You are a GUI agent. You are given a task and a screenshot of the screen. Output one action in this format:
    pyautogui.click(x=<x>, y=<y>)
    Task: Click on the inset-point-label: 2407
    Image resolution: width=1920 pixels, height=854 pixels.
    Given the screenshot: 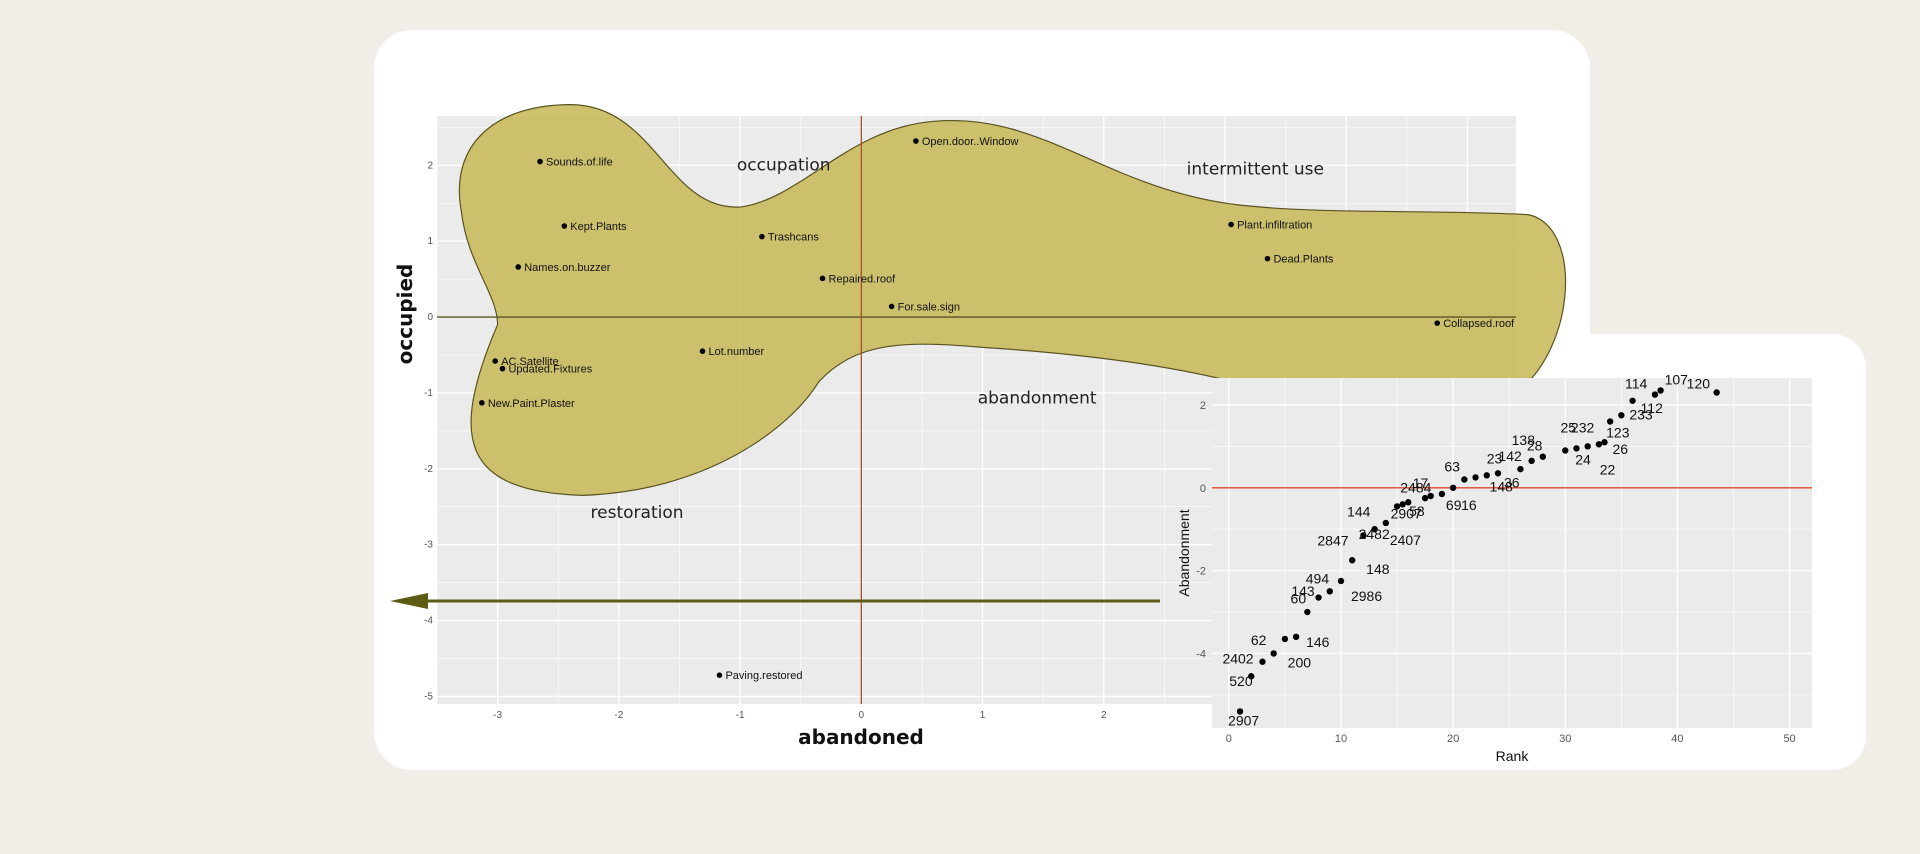 What is the action you would take?
    pyautogui.click(x=1405, y=540)
    